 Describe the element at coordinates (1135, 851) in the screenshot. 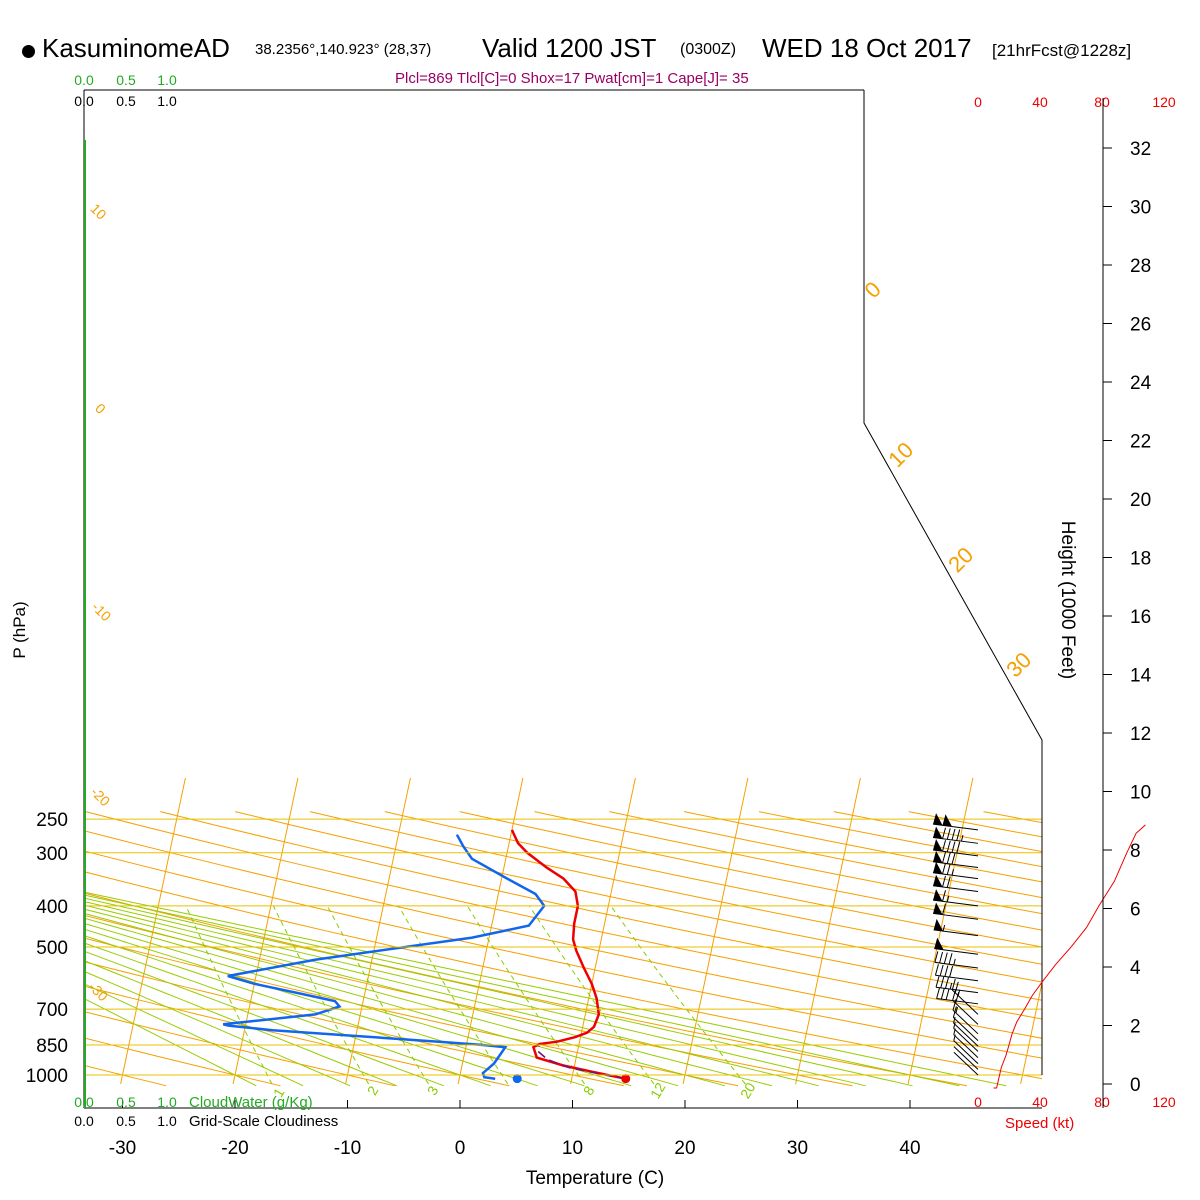

I see `height-tick-label: 8` at that location.